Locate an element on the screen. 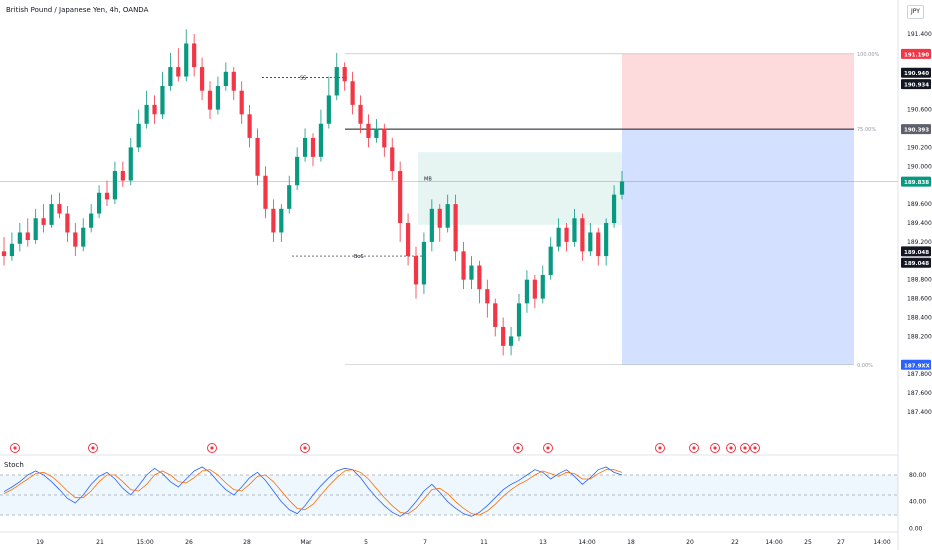 Image resolution: width=932 pixels, height=550 pixels. time-axis-tick: 28 is located at coordinates (247, 542).